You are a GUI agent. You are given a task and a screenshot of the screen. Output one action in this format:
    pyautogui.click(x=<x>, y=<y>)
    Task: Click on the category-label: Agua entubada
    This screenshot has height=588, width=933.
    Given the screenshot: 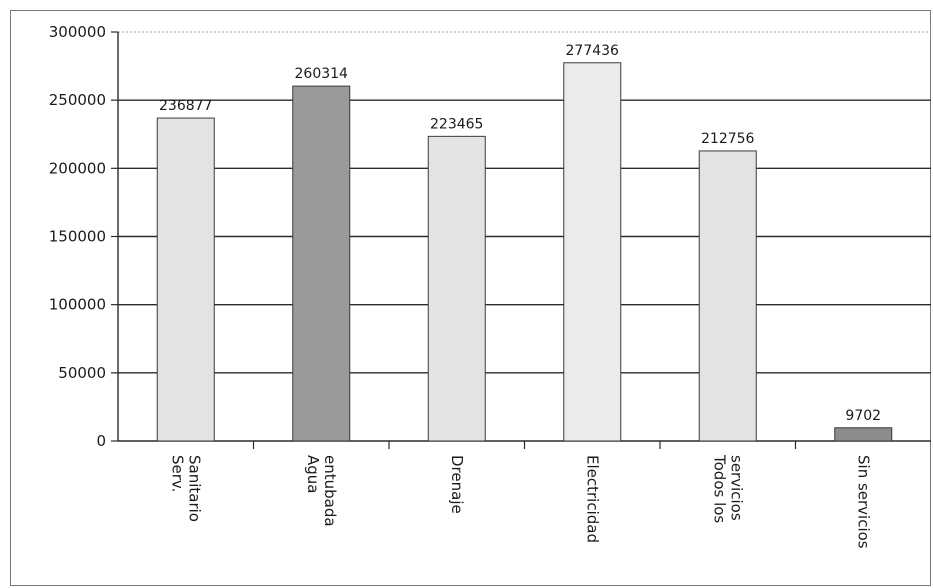 What is the action you would take?
    pyautogui.click(x=321, y=491)
    